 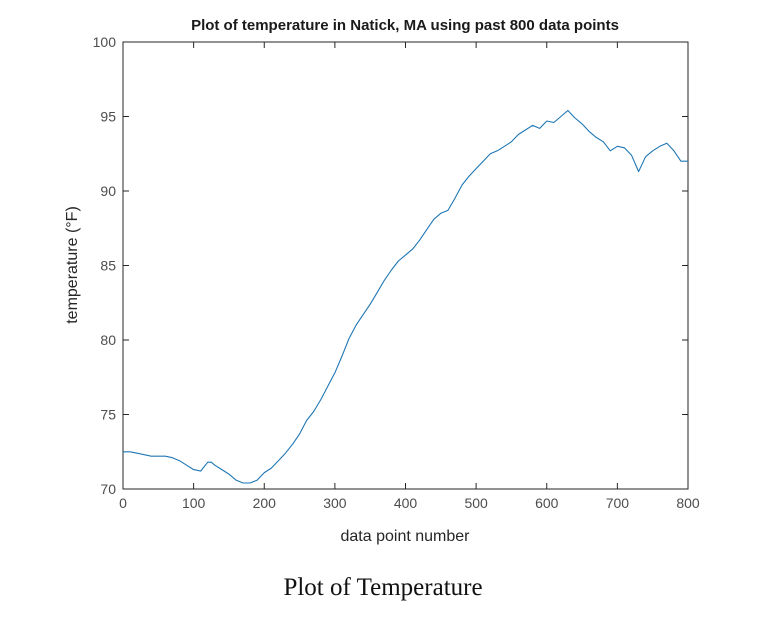 I want to click on y-tick-label: 90, so click(x=108, y=191).